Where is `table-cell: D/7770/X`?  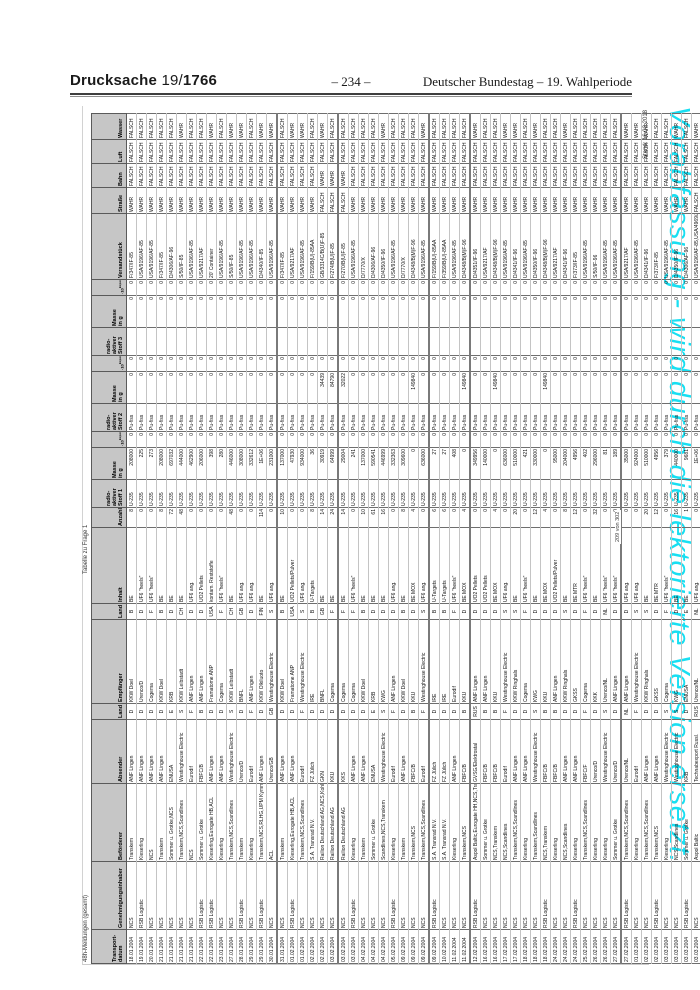 table-cell: D/7770/X is located at coordinates (403, 246).